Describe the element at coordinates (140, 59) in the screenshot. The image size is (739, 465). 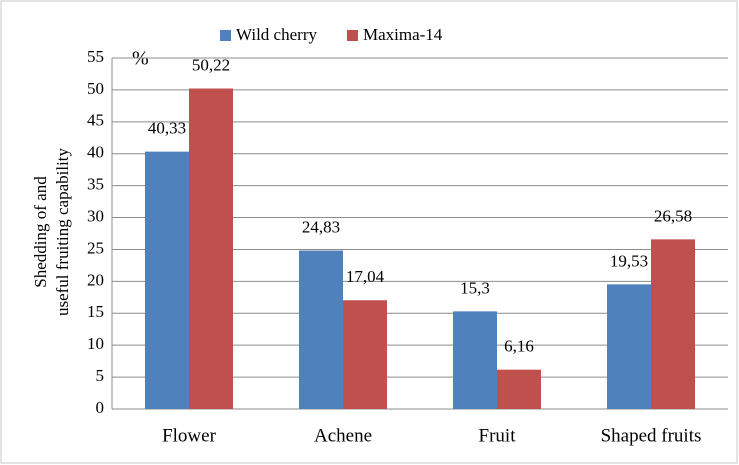
I see `unit-annotation: %` at that location.